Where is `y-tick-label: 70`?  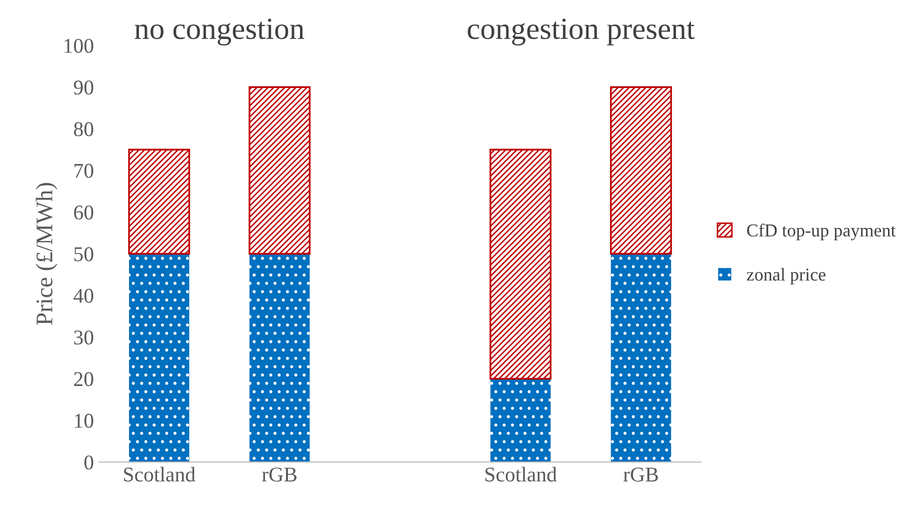 y-tick-label: 70 is located at coordinates (84, 171).